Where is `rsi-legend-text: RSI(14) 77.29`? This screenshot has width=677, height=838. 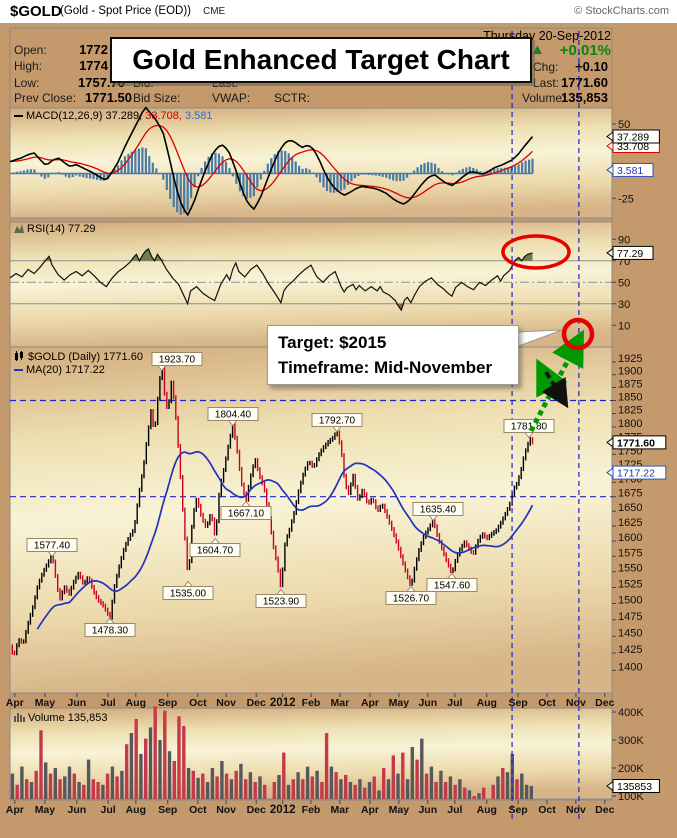 rsi-legend-text: RSI(14) 77.29 is located at coordinates (61, 229).